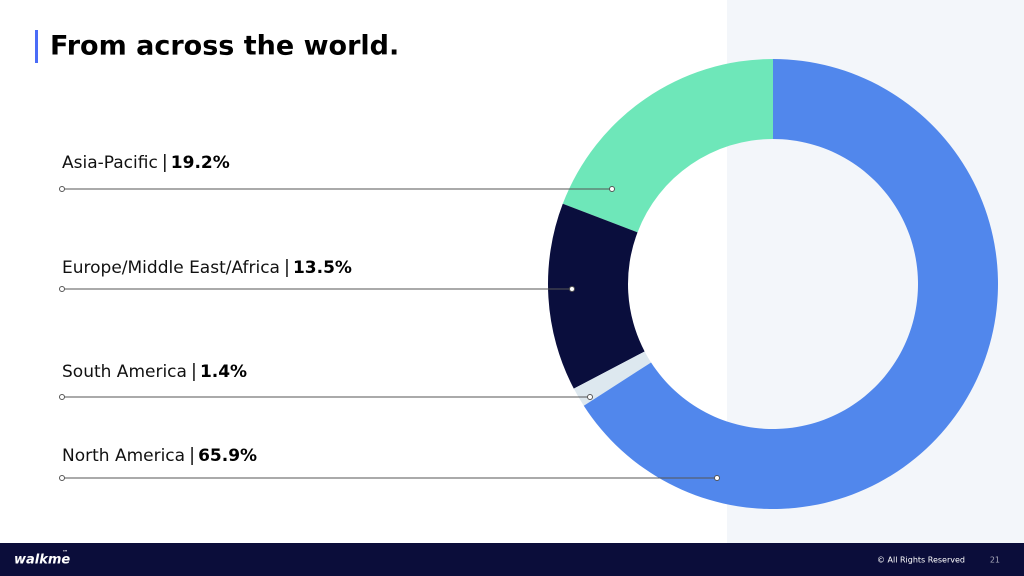 The width and height of the screenshot is (1024, 576). Describe the element at coordinates (110, 163) in the screenshot. I see `category-label: Asia-Pacific` at that location.